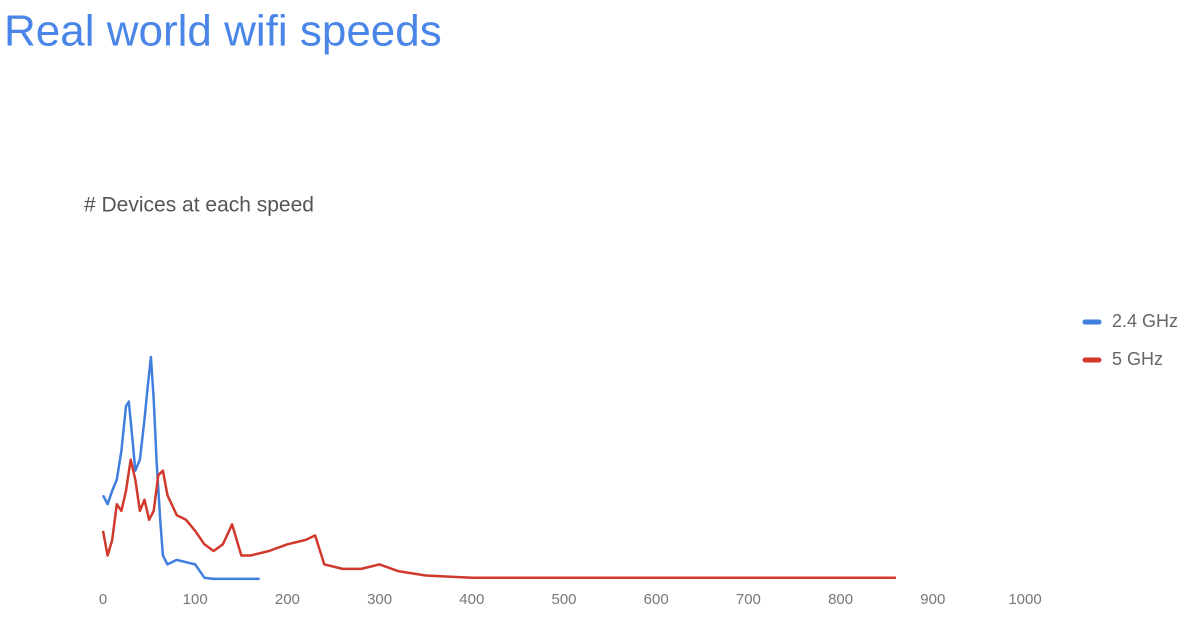 Image resolution: width=1196 pixels, height=632 pixels. I want to click on x-tick-label: 100, so click(195, 599).